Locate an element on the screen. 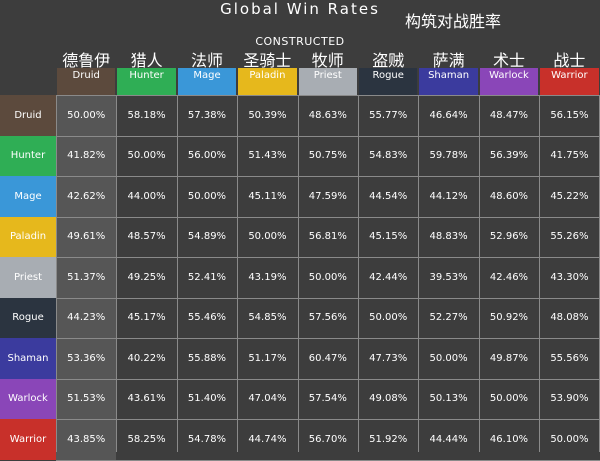 This screenshot has height=461, width=600. table-cell: 48.08% is located at coordinates (569, 317).